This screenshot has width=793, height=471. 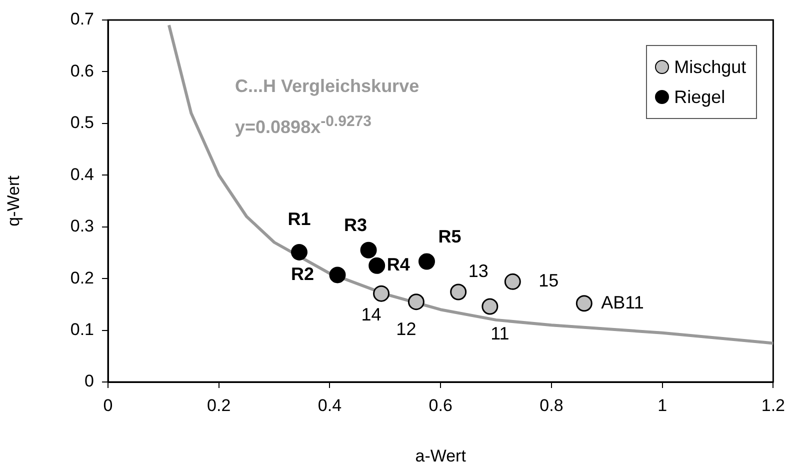 I want to click on y-tick-label: 0.6, so click(x=82, y=70).